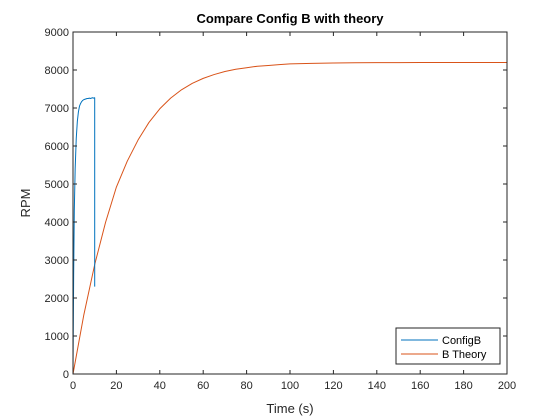 Image resolution: width=560 pixels, height=420 pixels. Describe the element at coordinates (420, 386) in the screenshot. I see `x-tick-label: 160` at that location.